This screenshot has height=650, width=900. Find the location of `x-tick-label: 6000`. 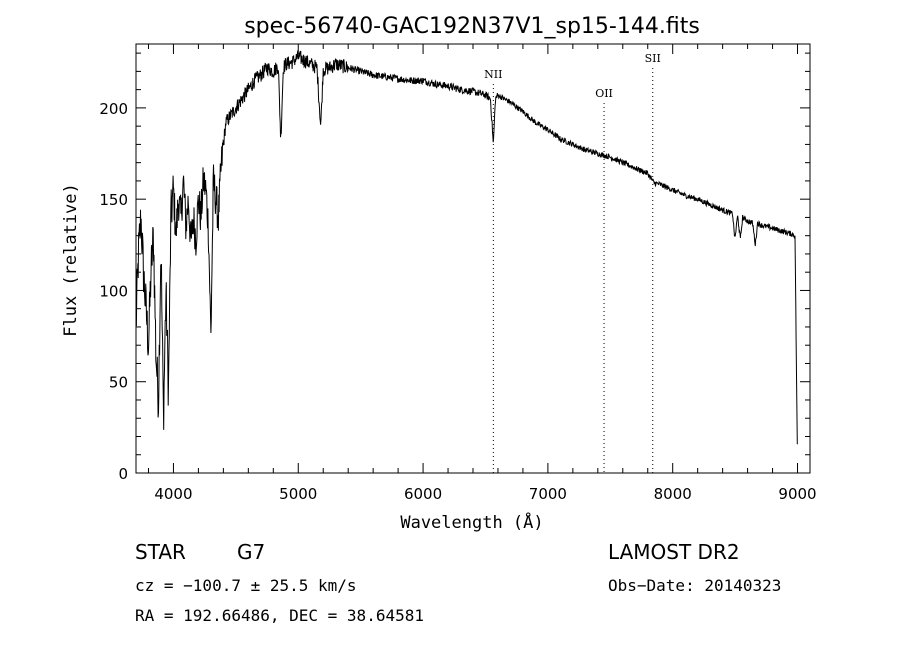

x-tick-label: 6000 is located at coordinates (423, 494).